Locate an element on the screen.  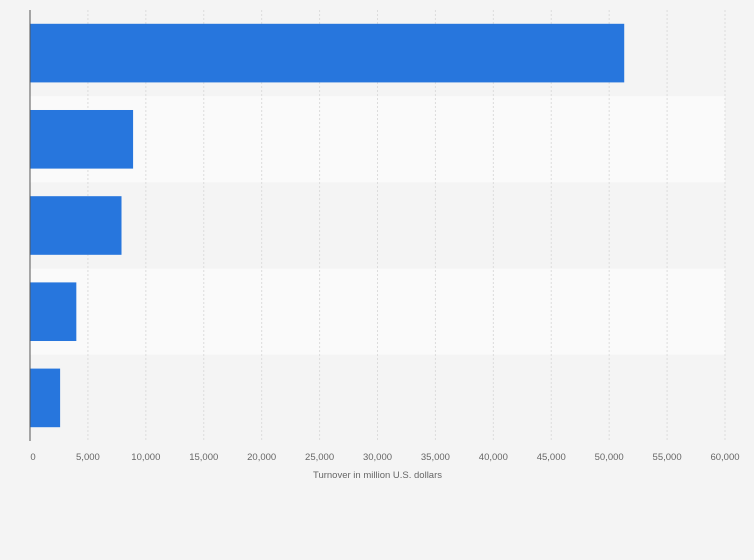
x-axis-title: Turnover in million U.S. dollars is located at coordinates (377, 475).